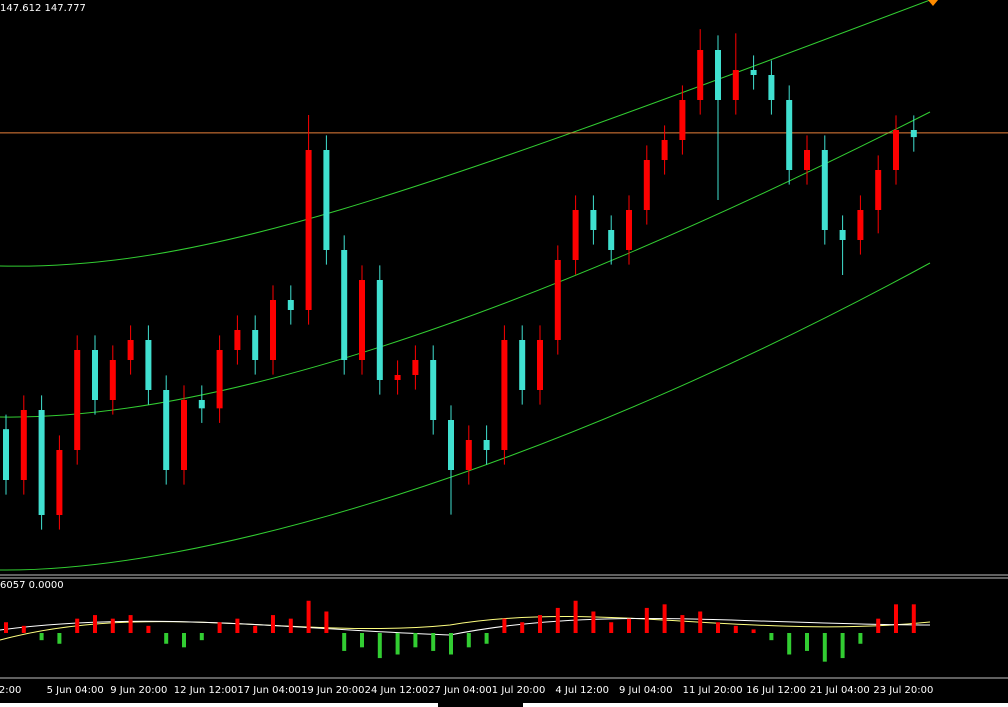  What do you see at coordinates (269, 690) in the screenshot?
I see `x-tick-label: 17 Jun 04:00` at bounding box center [269, 690].